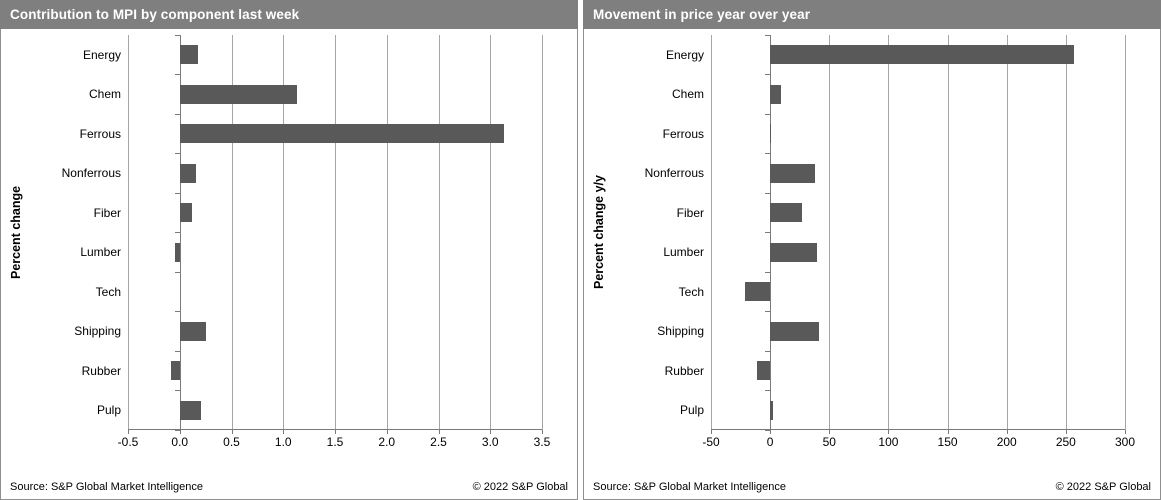  I want to click on x-axis-tick-labels: -50 0 50 100 150 200 250 300, so click(918, 443).